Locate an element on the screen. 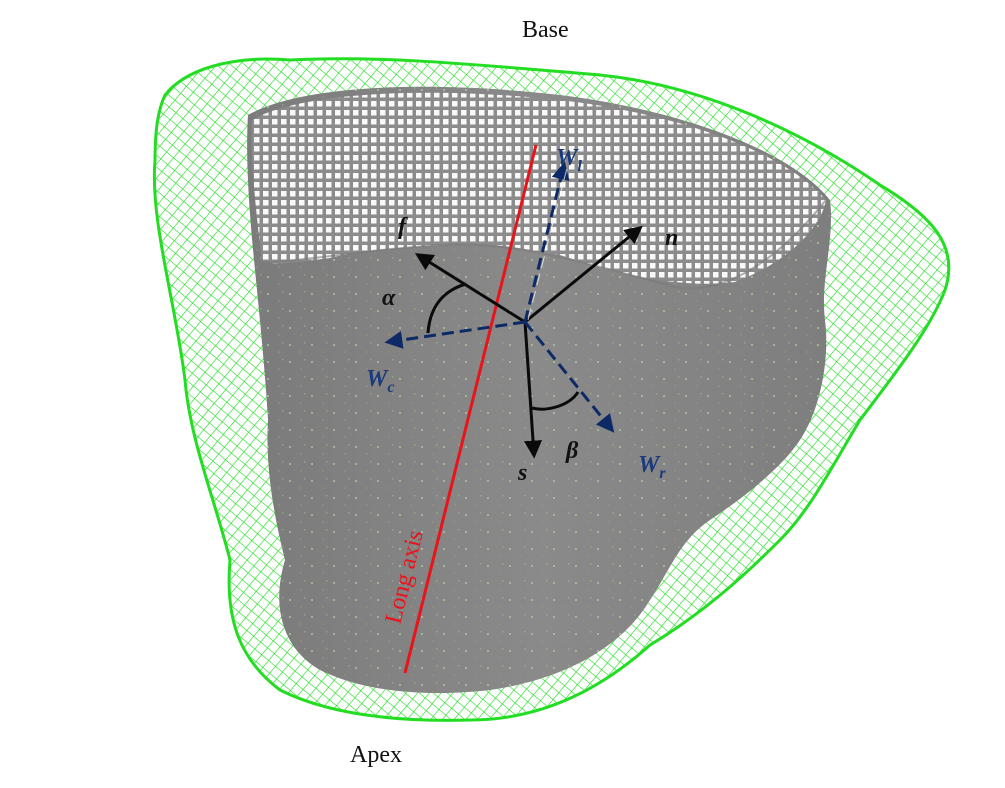 Image resolution: width=1005 pixels, height=788 pixels. w-r-vector-arrow is located at coordinates (569, 377).